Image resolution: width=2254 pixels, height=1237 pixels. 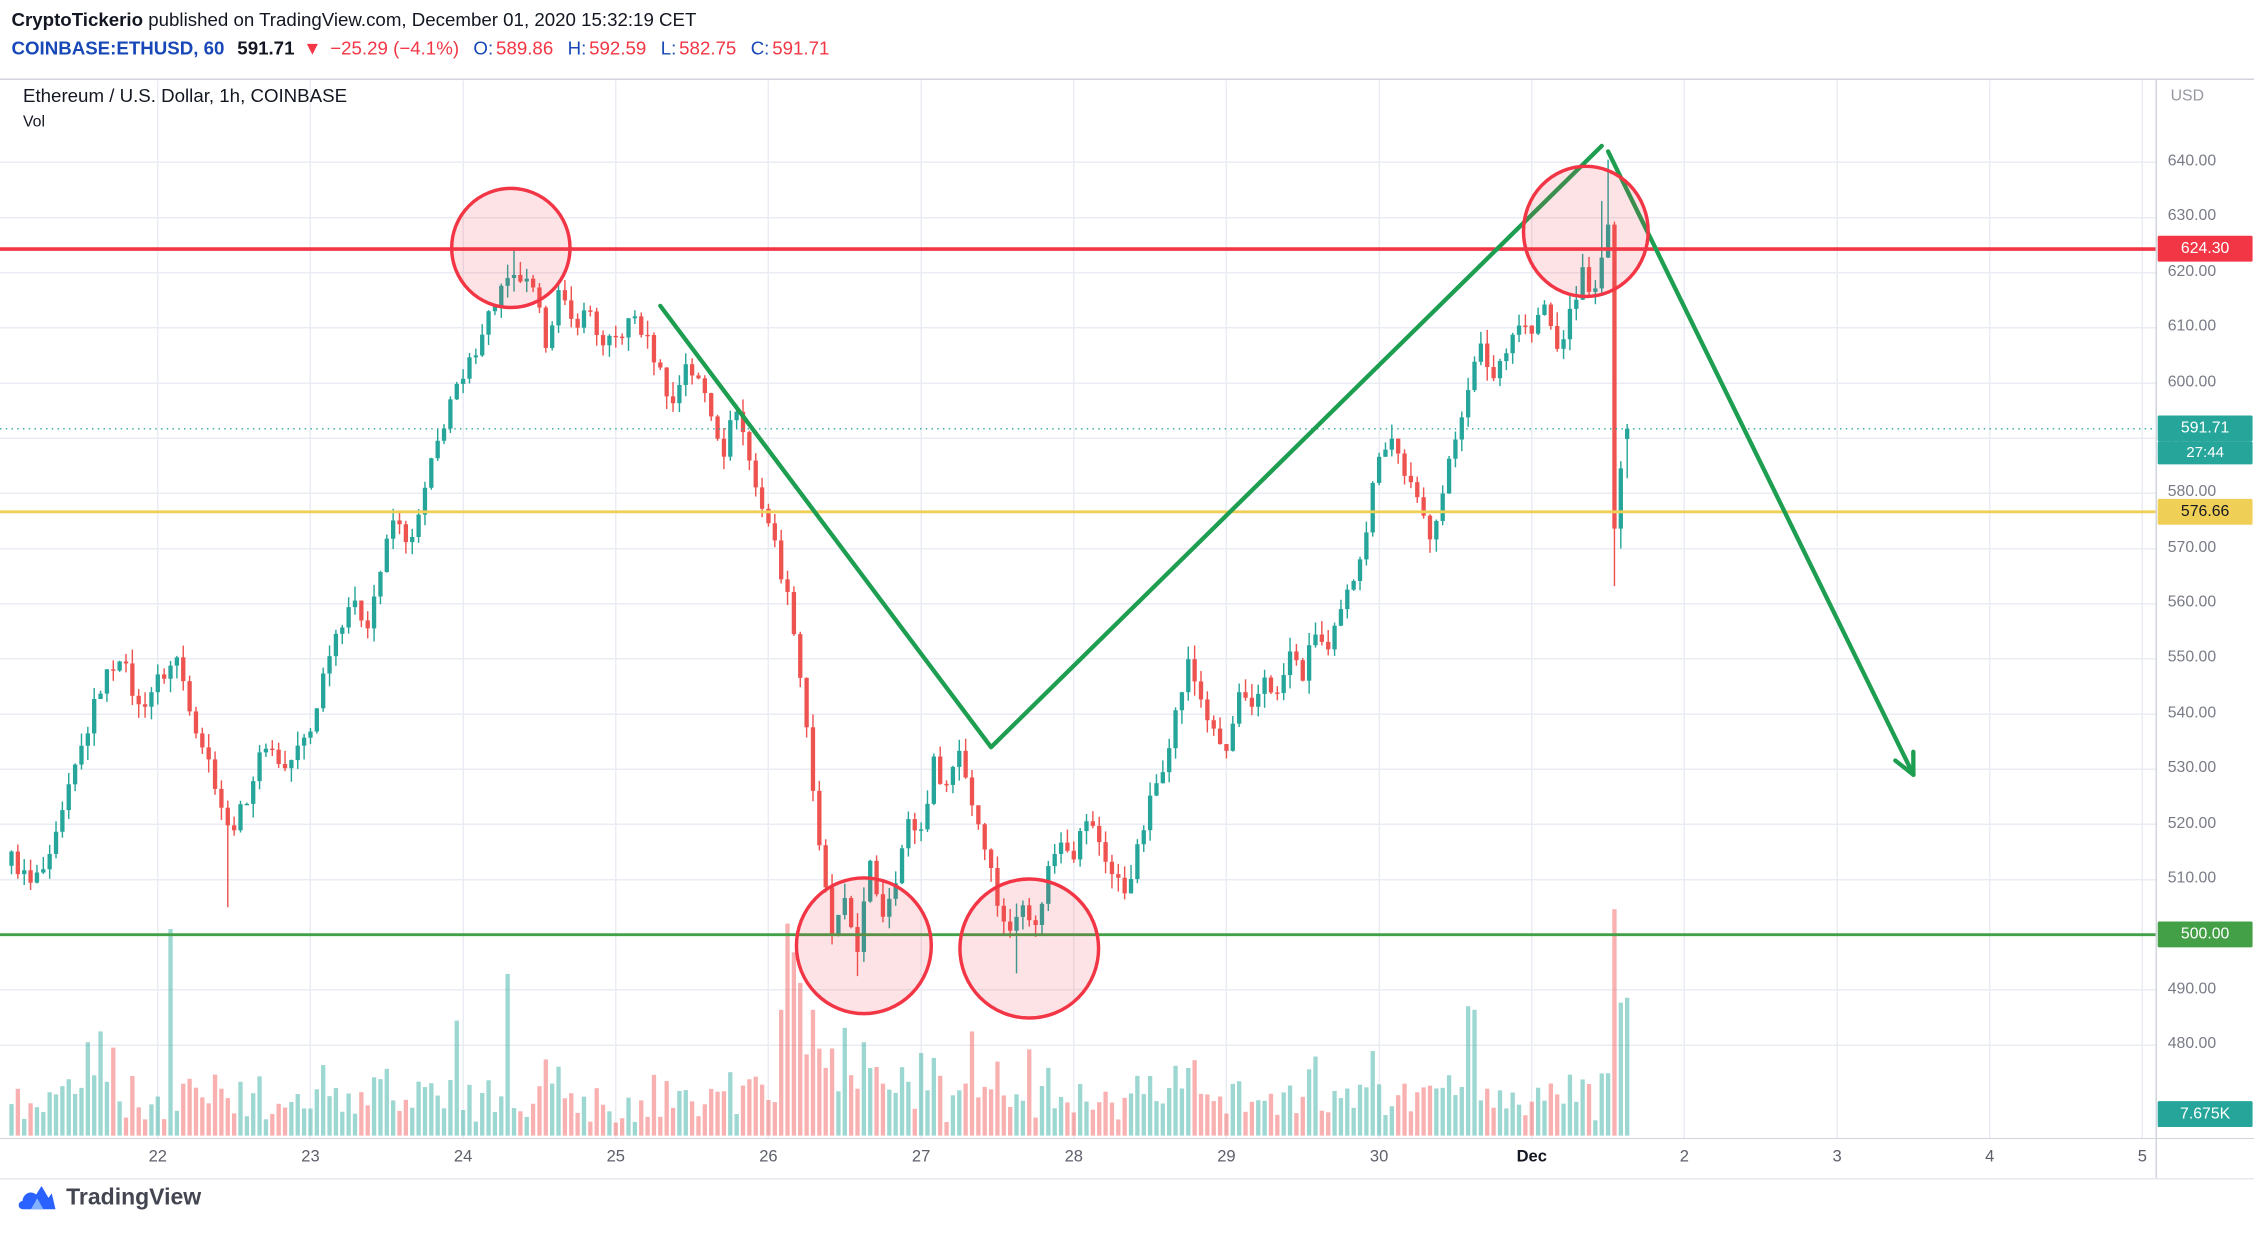 I want to click on direction-down-icon: ▼, so click(x=312, y=48).